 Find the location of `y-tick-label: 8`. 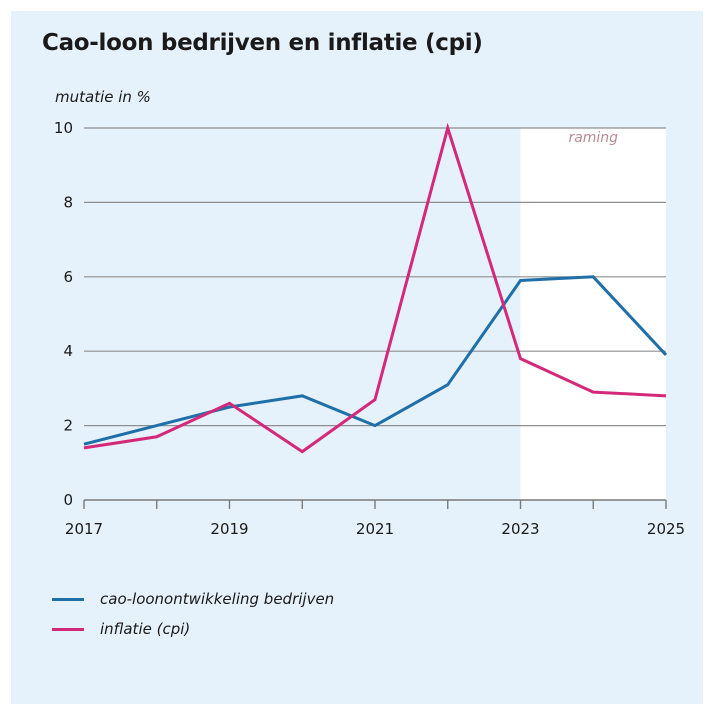

y-tick-label: 8 is located at coordinates (68, 202).